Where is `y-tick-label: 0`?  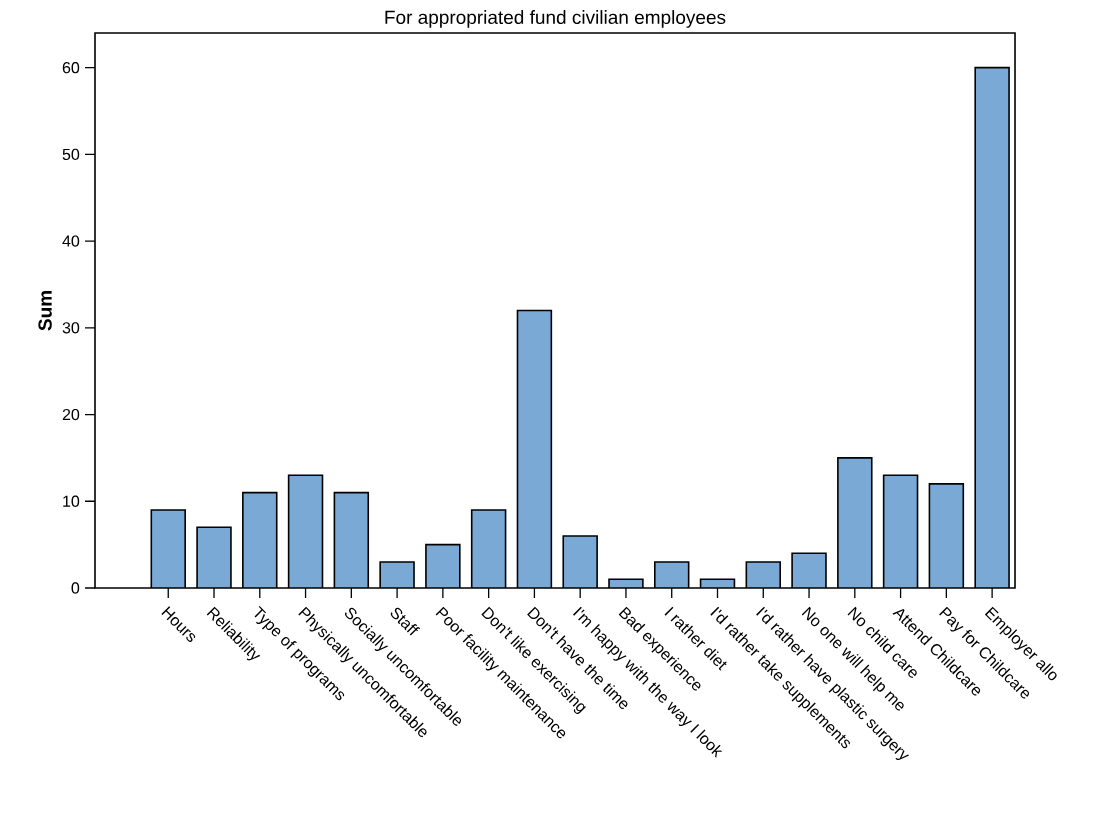
y-tick-label: 0 is located at coordinates (75, 588).